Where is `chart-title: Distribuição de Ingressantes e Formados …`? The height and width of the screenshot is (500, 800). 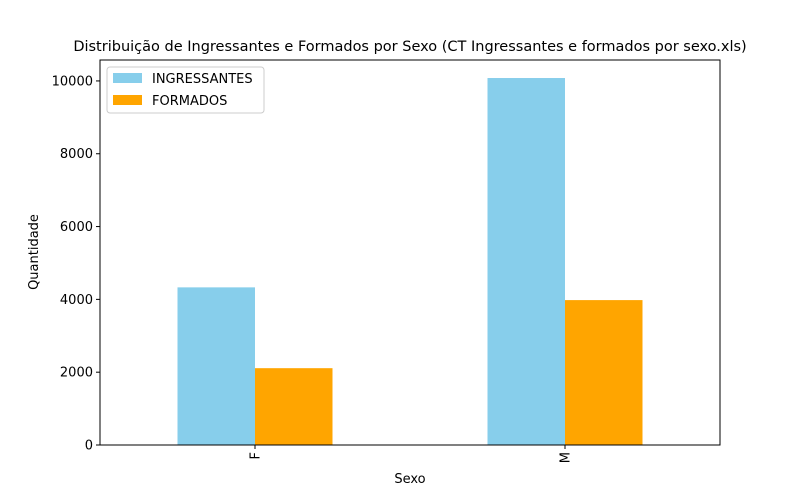
chart-title: Distribuição de Ingressantes e Formados … is located at coordinates (409, 47).